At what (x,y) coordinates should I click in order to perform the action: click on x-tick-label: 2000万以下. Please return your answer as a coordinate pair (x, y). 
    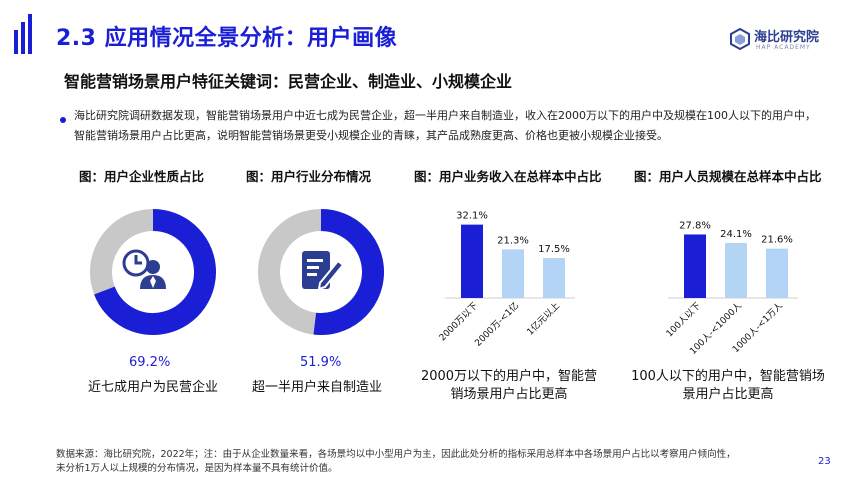
    Looking at the image, I should click on (459, 322).